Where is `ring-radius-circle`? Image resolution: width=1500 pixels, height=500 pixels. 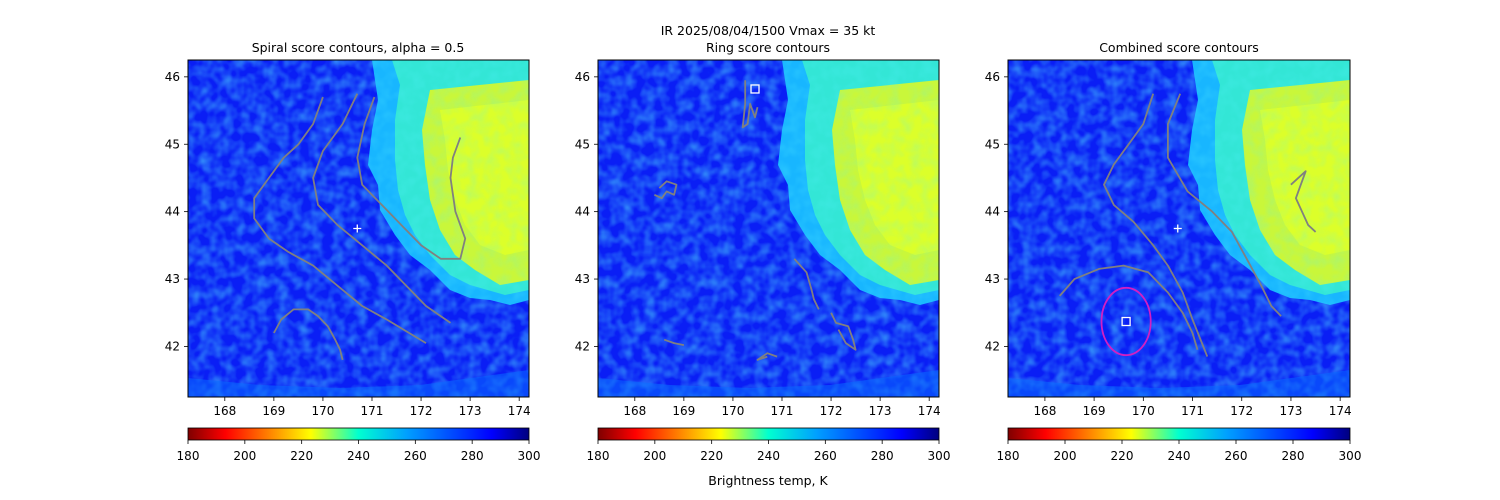 ring-radius-circle is located at coordinates (1126, 321).